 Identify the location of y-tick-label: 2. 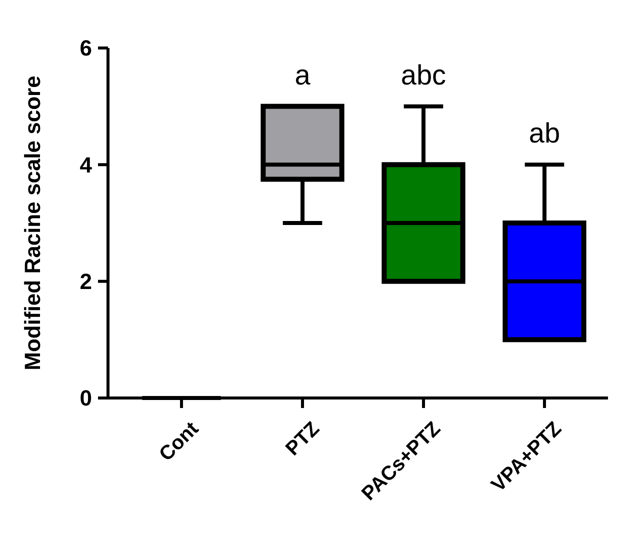
(86, 281).